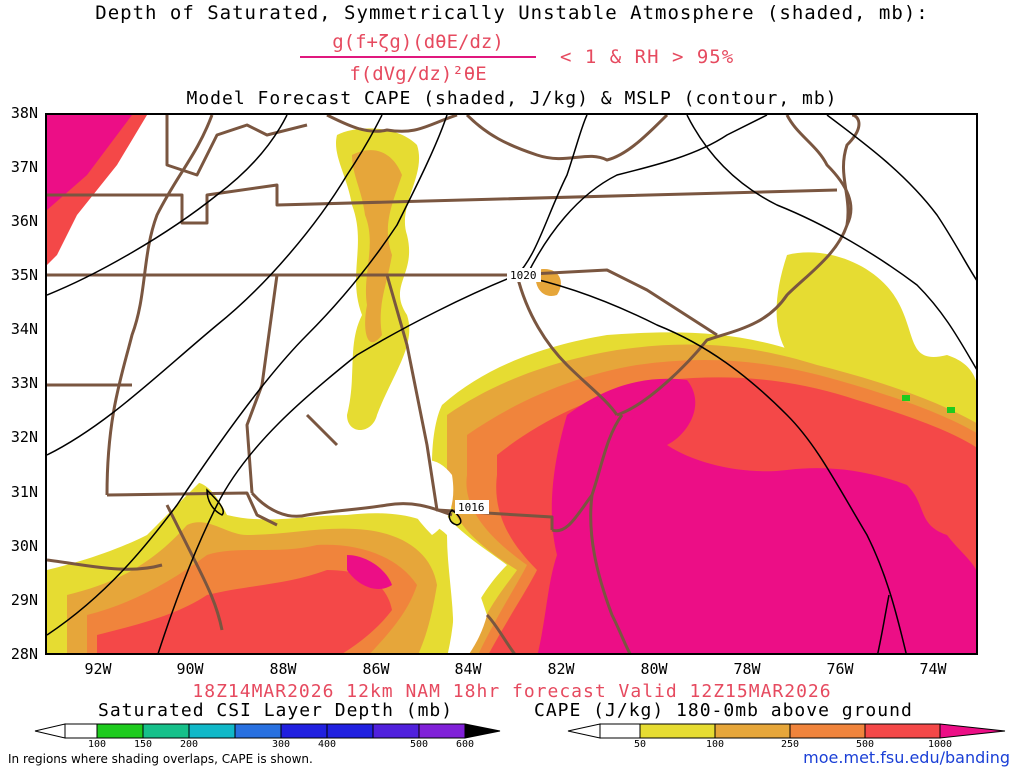 This screenshot has width=1024, height=768. I want to click on cape-tick-label: 250, so click(790, 744).